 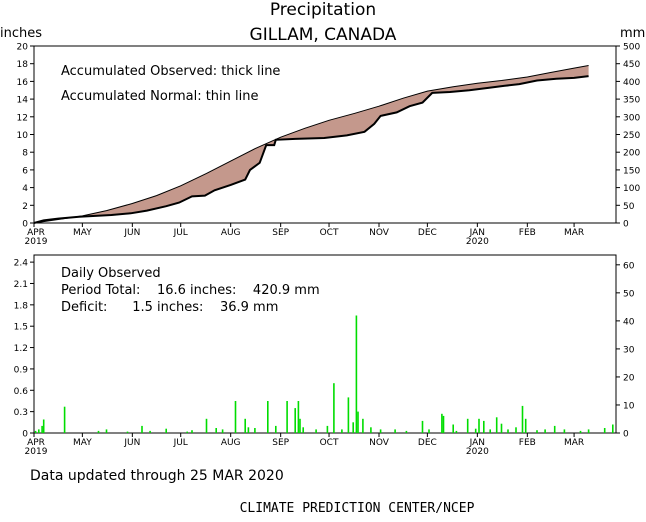 What do you see at coordinates (21, 413) in the screenshot?
I see `bottom-left-axis-tick-label: 0.3` at bounding box center [21, 413].